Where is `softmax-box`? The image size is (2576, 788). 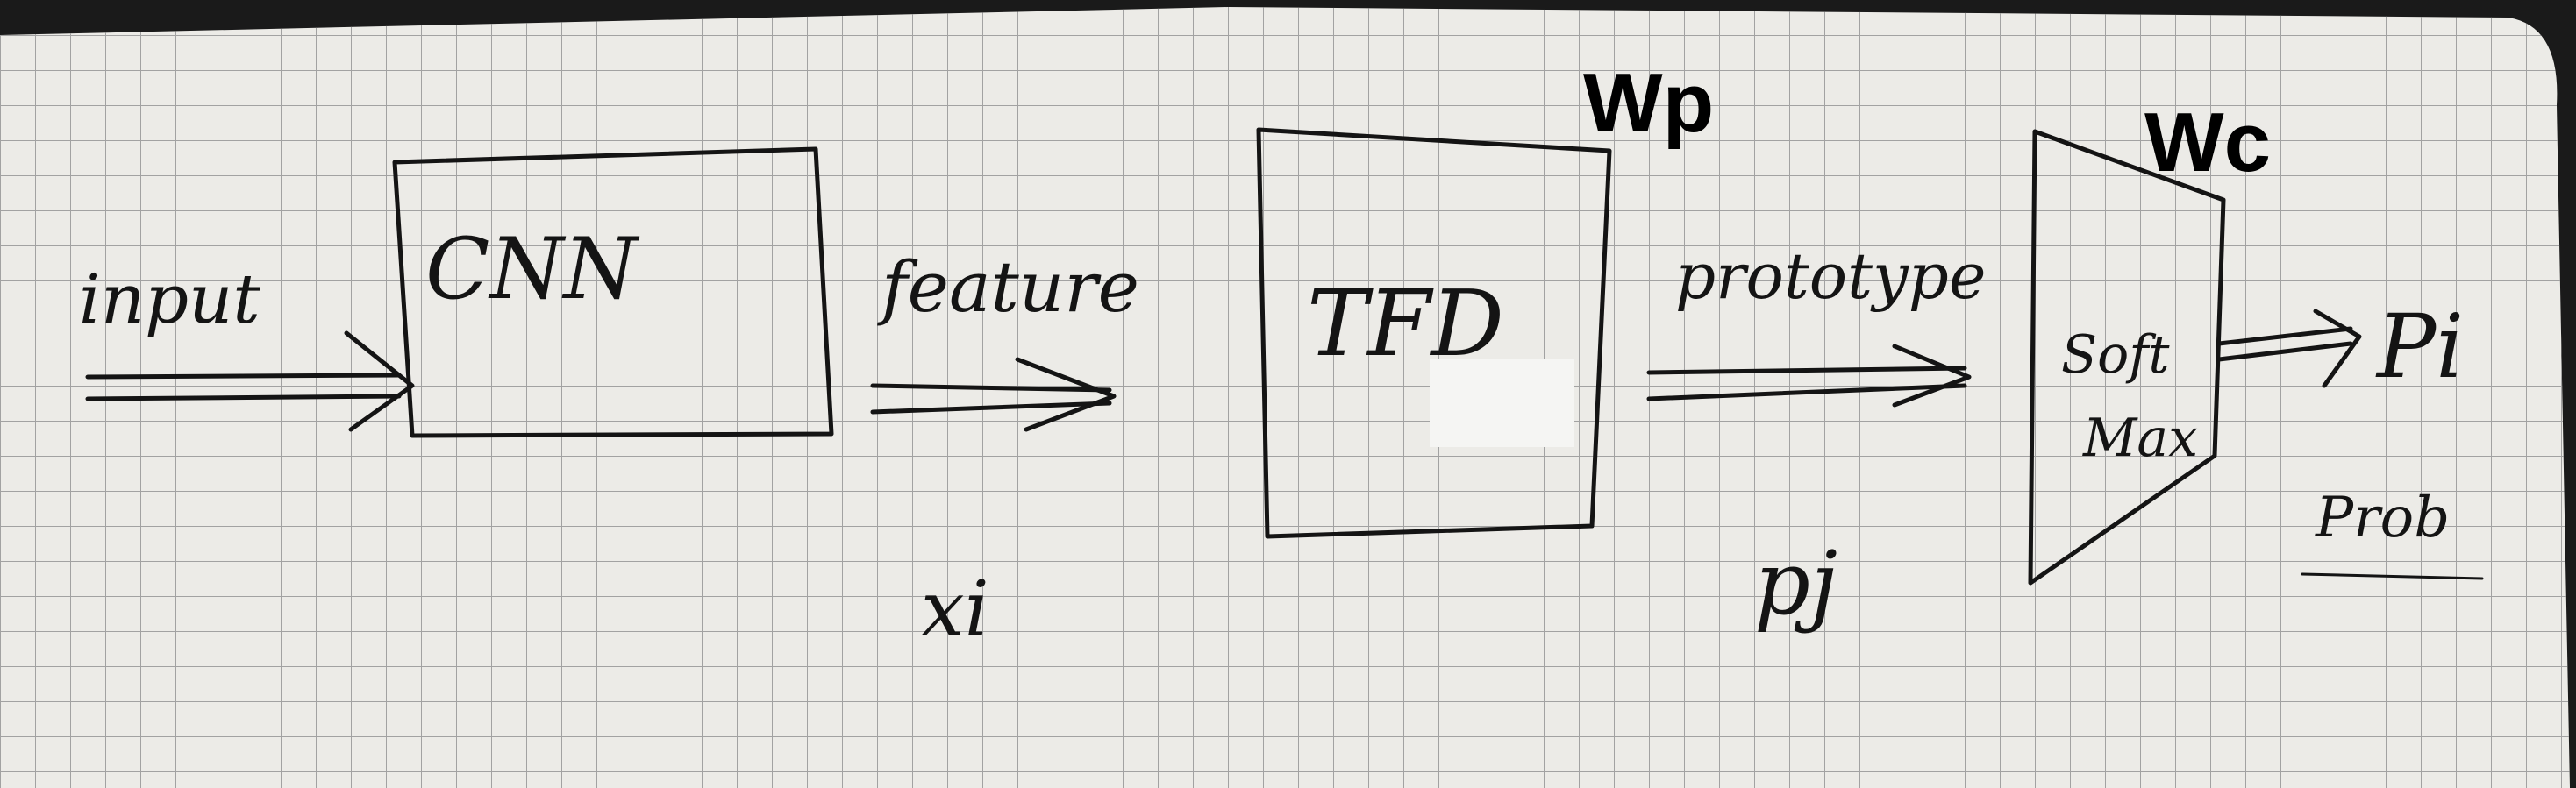 softmax-box is located at coordinates (2127, 357).